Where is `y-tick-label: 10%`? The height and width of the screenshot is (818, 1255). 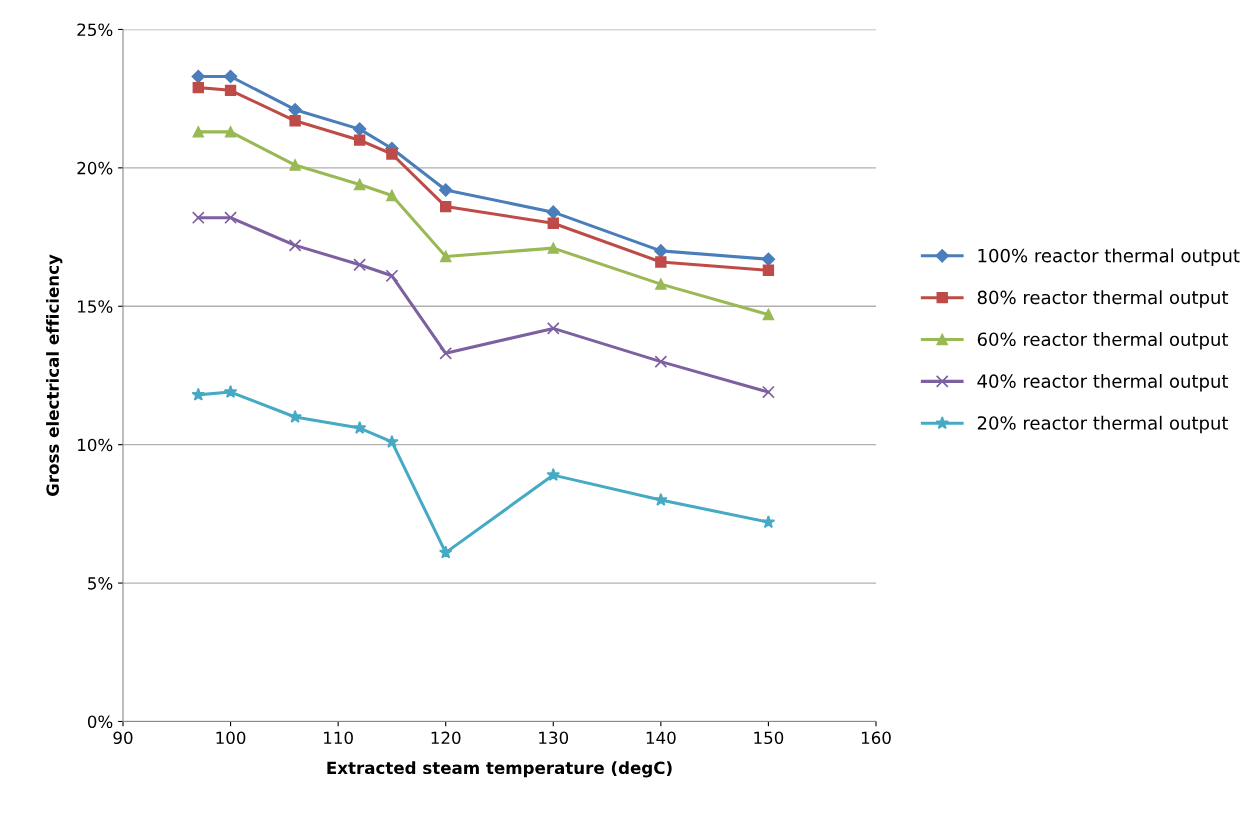 y-tick-label: 10% is located at coordinates (95, 445).